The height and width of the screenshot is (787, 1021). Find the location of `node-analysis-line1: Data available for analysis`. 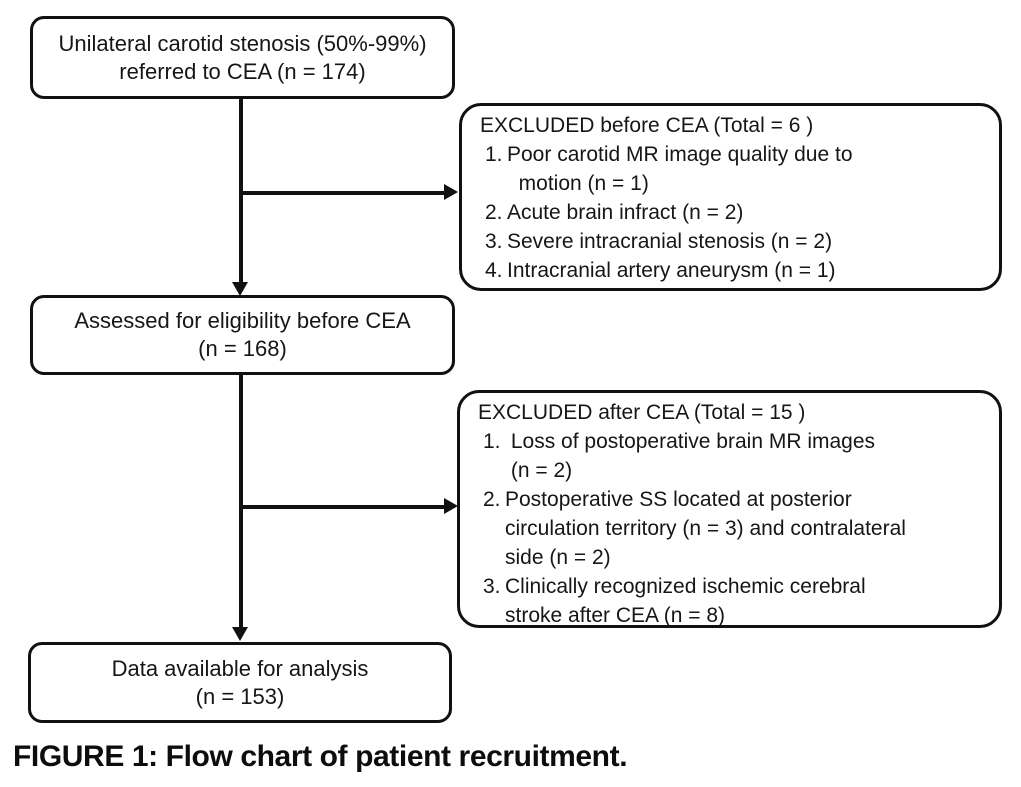

node-analysis-line1: Data available for analysis is located at coordinates (240, 668).